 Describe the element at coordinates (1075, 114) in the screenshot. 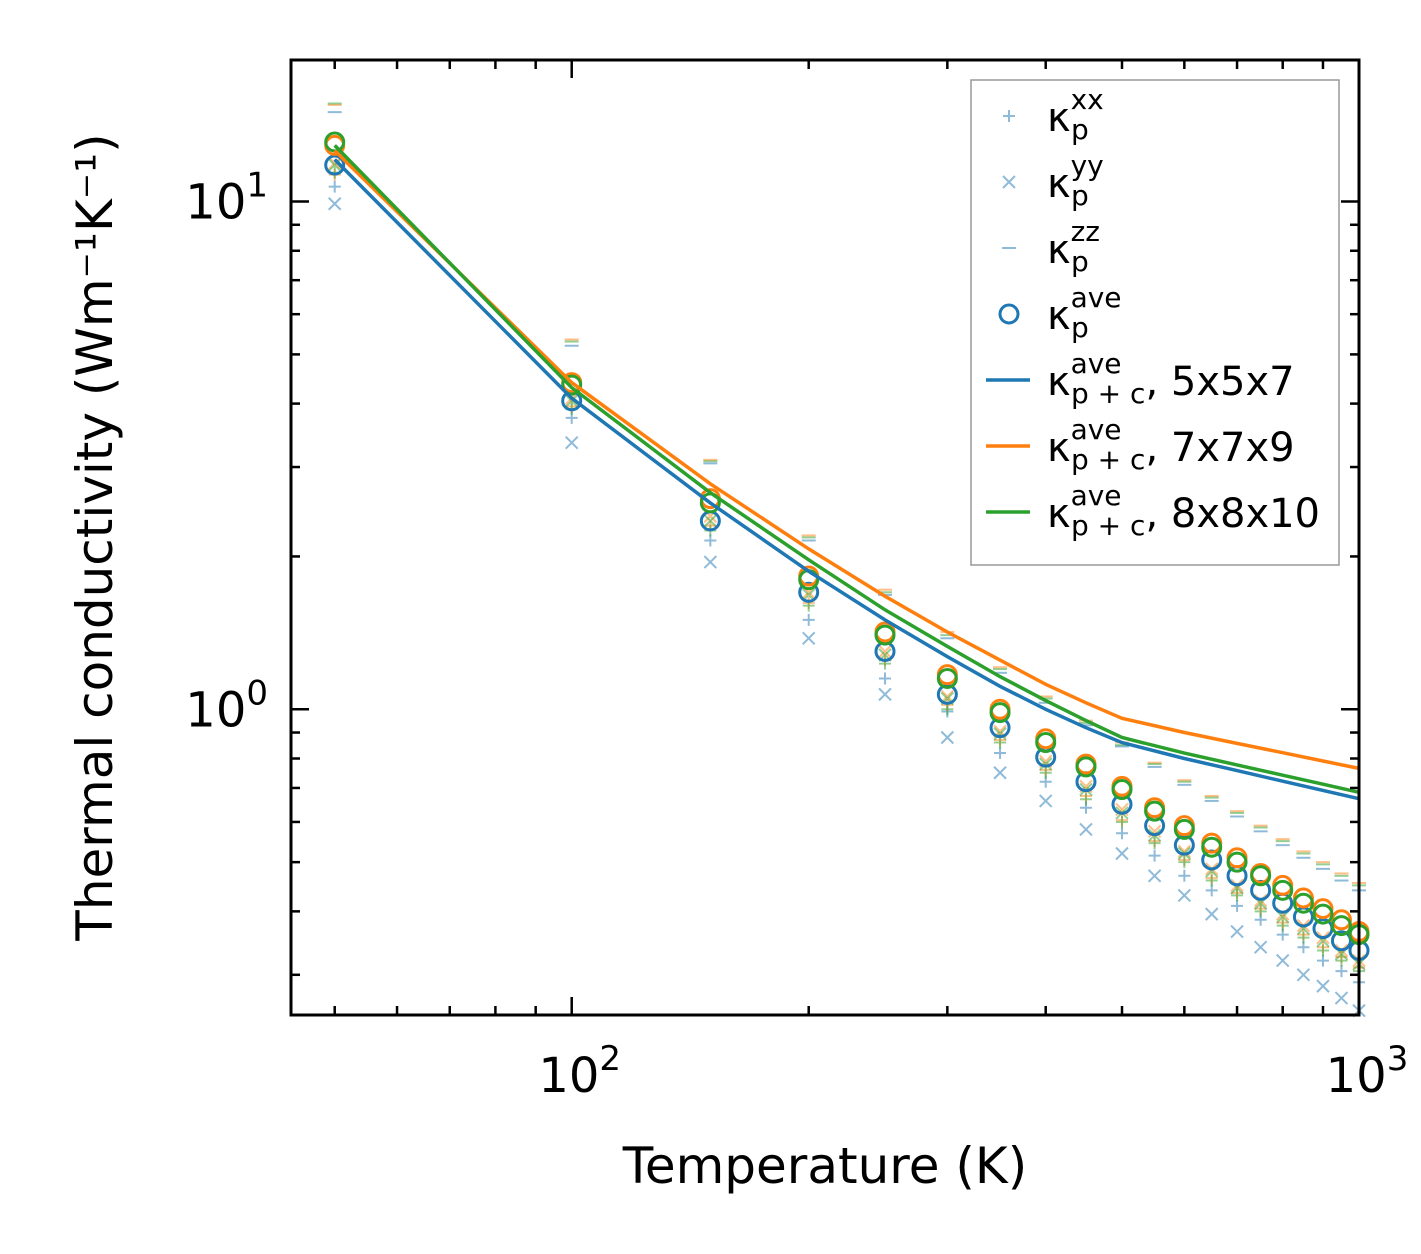

I see `legend-label: κxx p` at that location.